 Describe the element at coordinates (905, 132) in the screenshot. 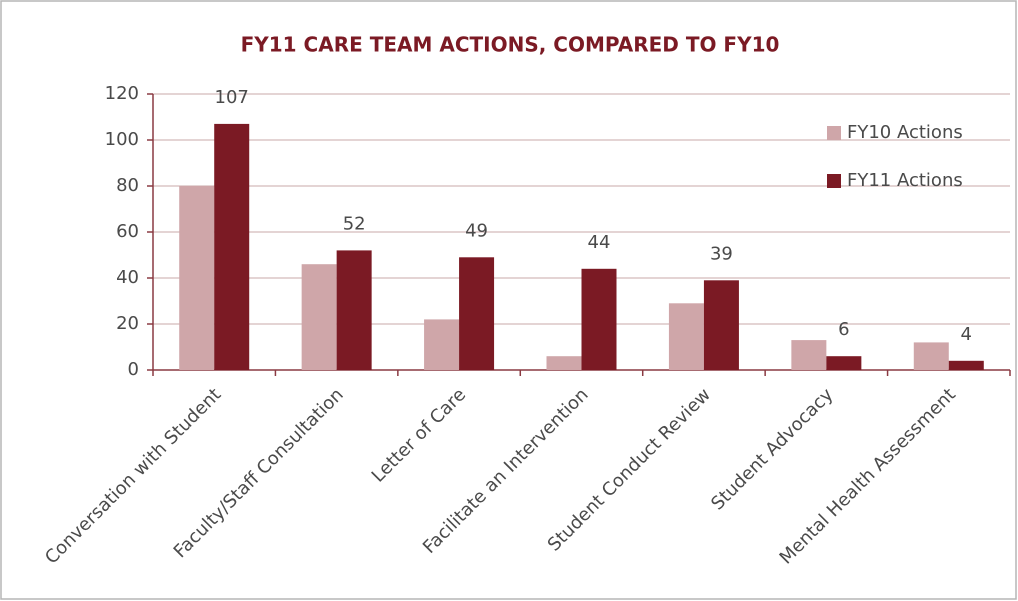

I see `legend-label: FY10 Actions` at that location.